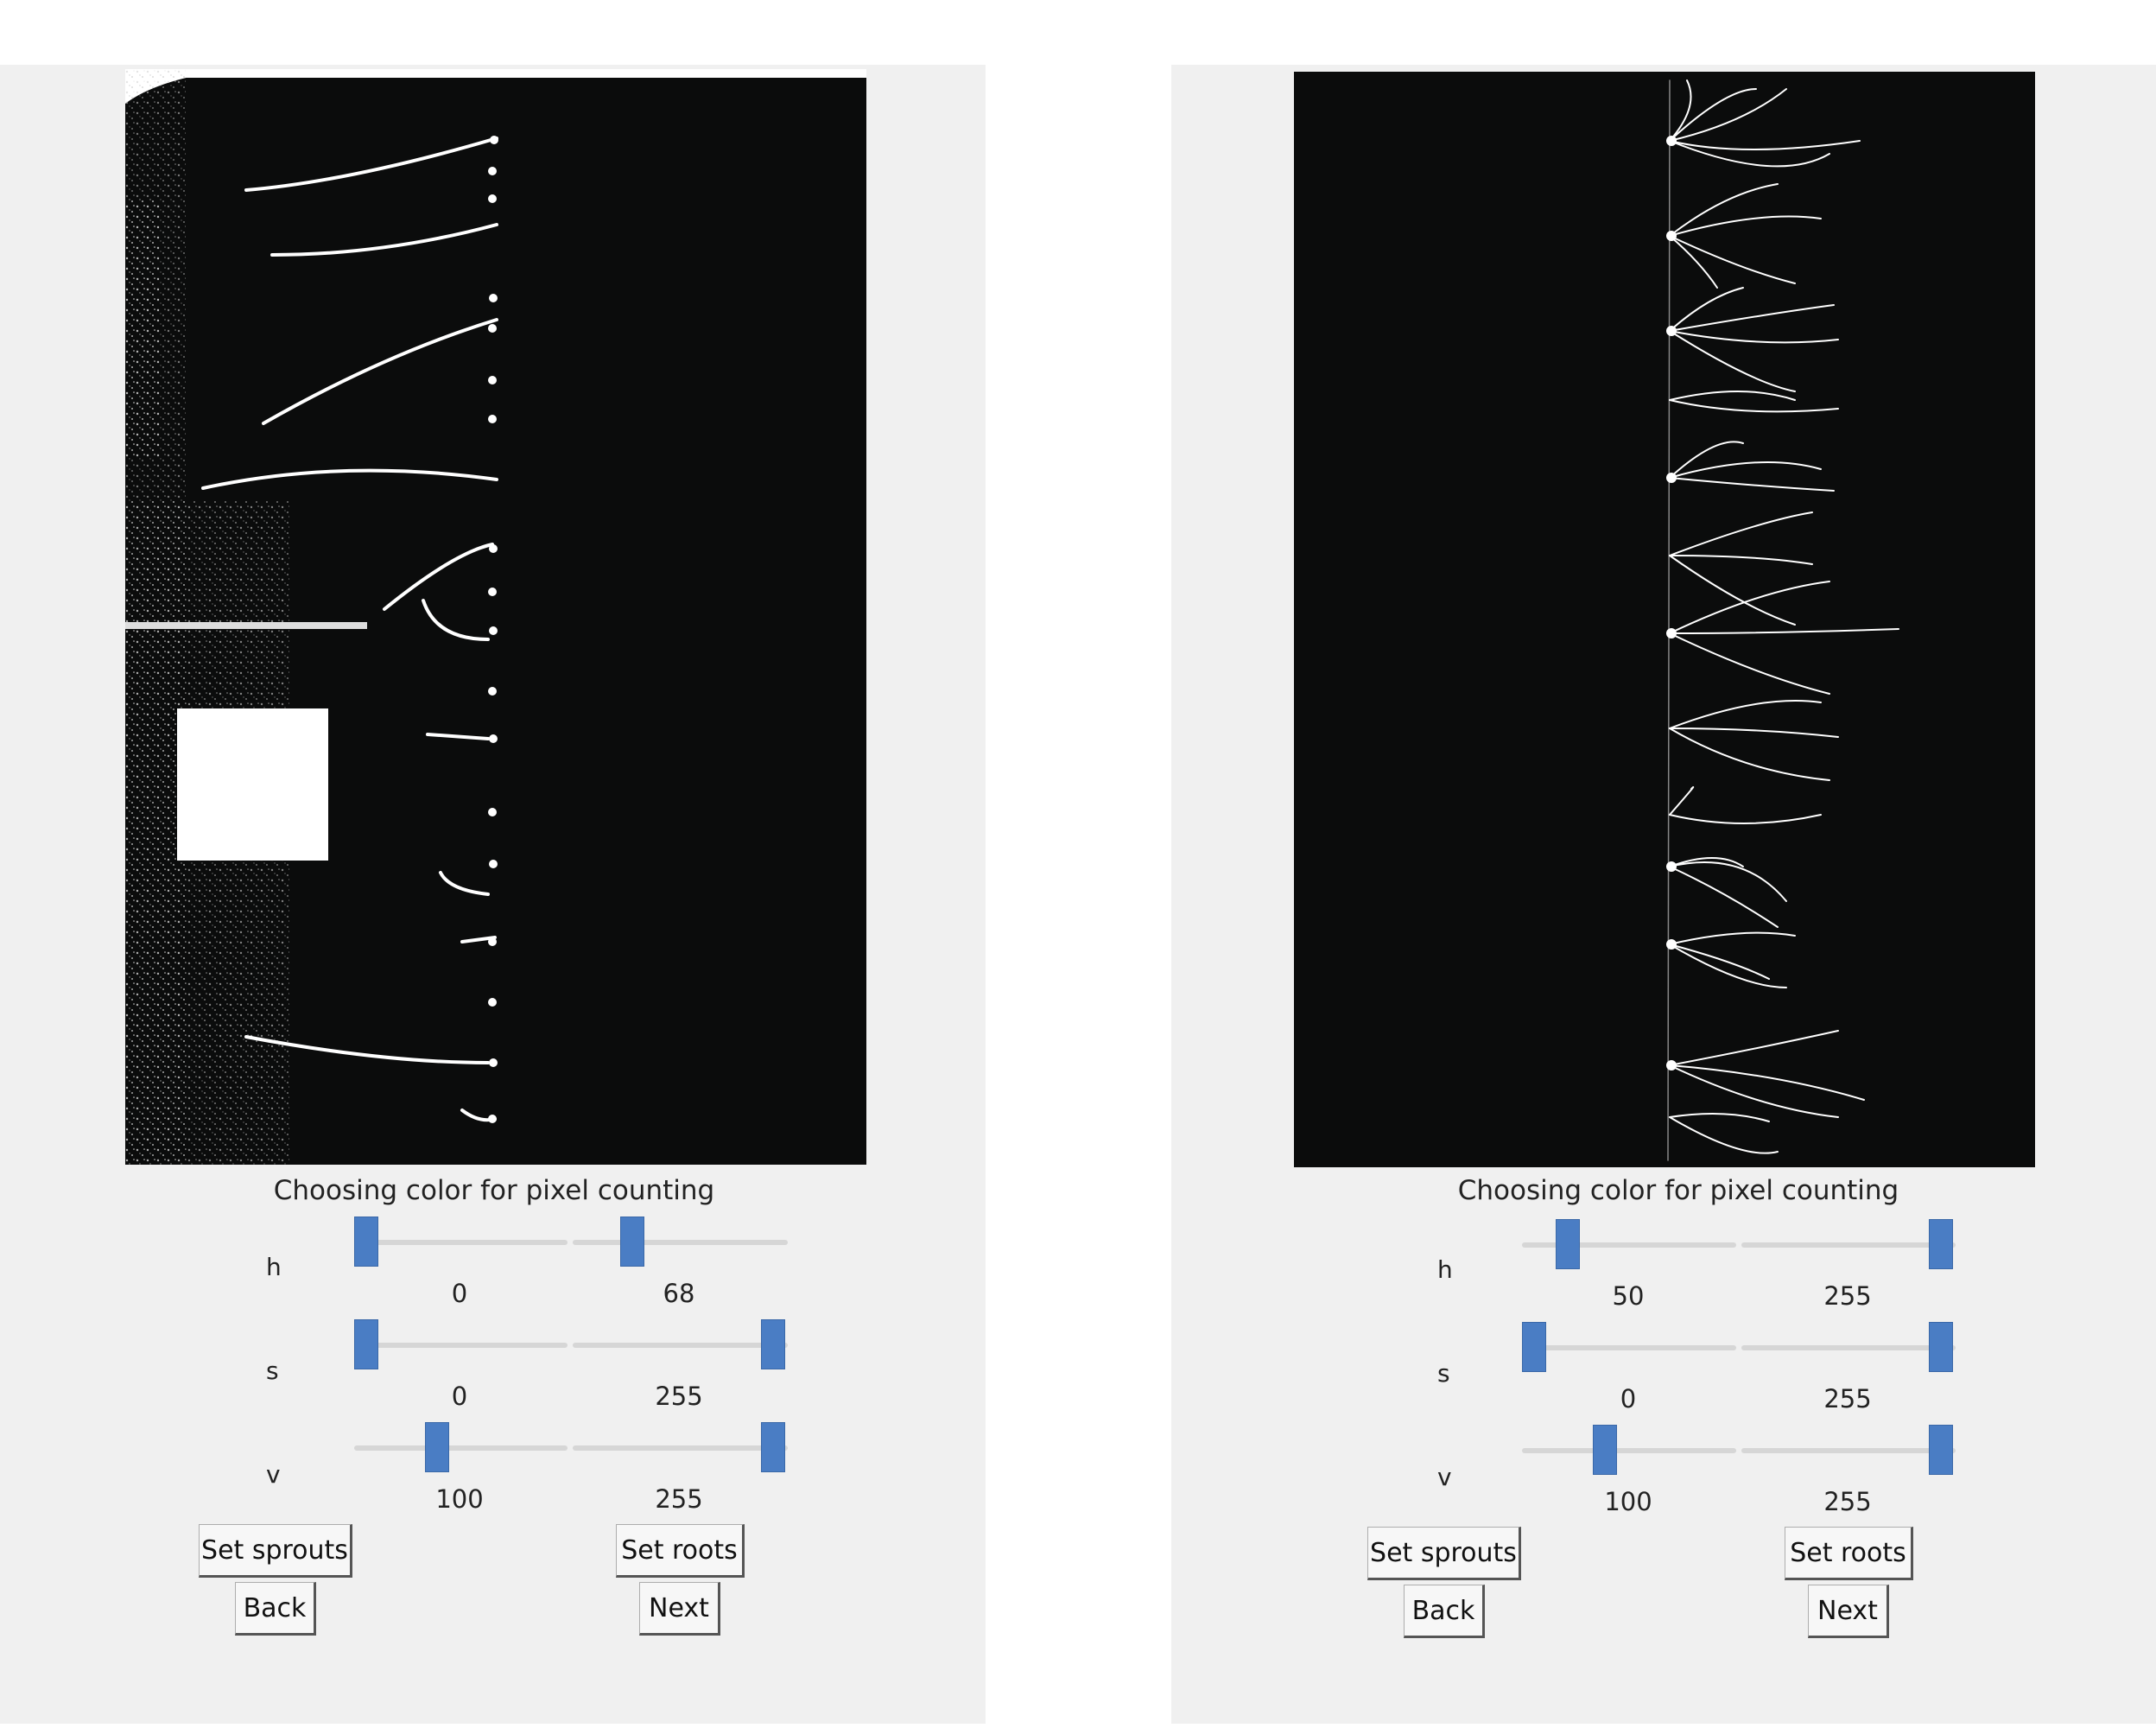 This screenshot has width=2156, height=1728. What do you see at coordinates (679, 1293) in the screenshot?
I see `h-high-value: 68` at bounding box center [679, 1293].